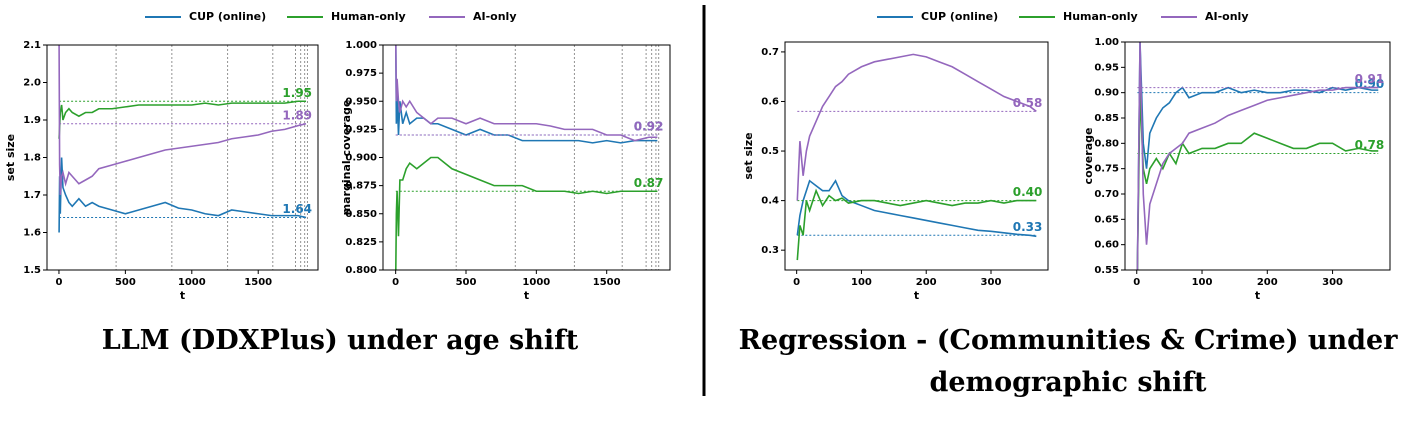 The image size is (1409, 428). Describe the element at coordinates (361, 158) in the screenshot. I see `y-tick-label: 0.900` at that location.